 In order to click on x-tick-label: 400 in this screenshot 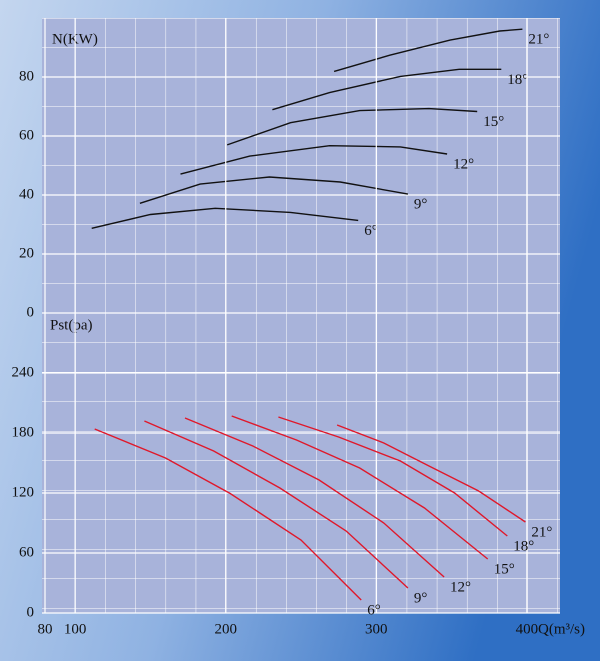, I will do `click(527, 629)`.